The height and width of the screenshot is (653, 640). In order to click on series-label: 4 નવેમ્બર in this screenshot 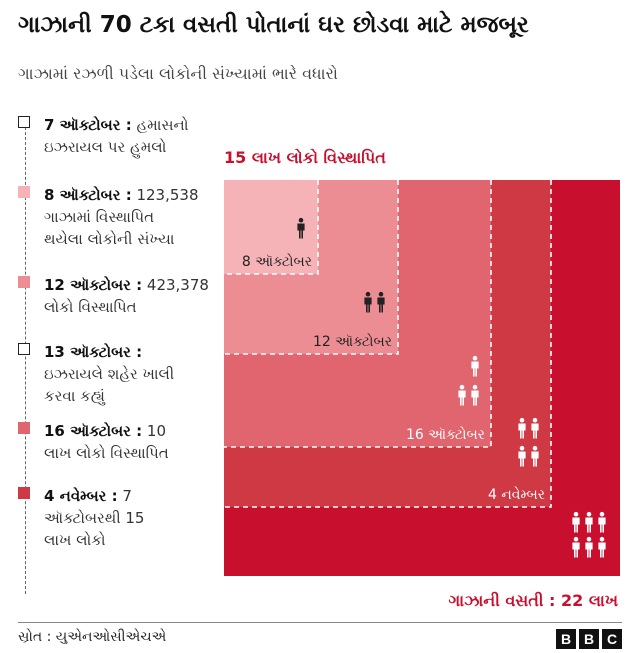, I will do `click(516, 494)`.